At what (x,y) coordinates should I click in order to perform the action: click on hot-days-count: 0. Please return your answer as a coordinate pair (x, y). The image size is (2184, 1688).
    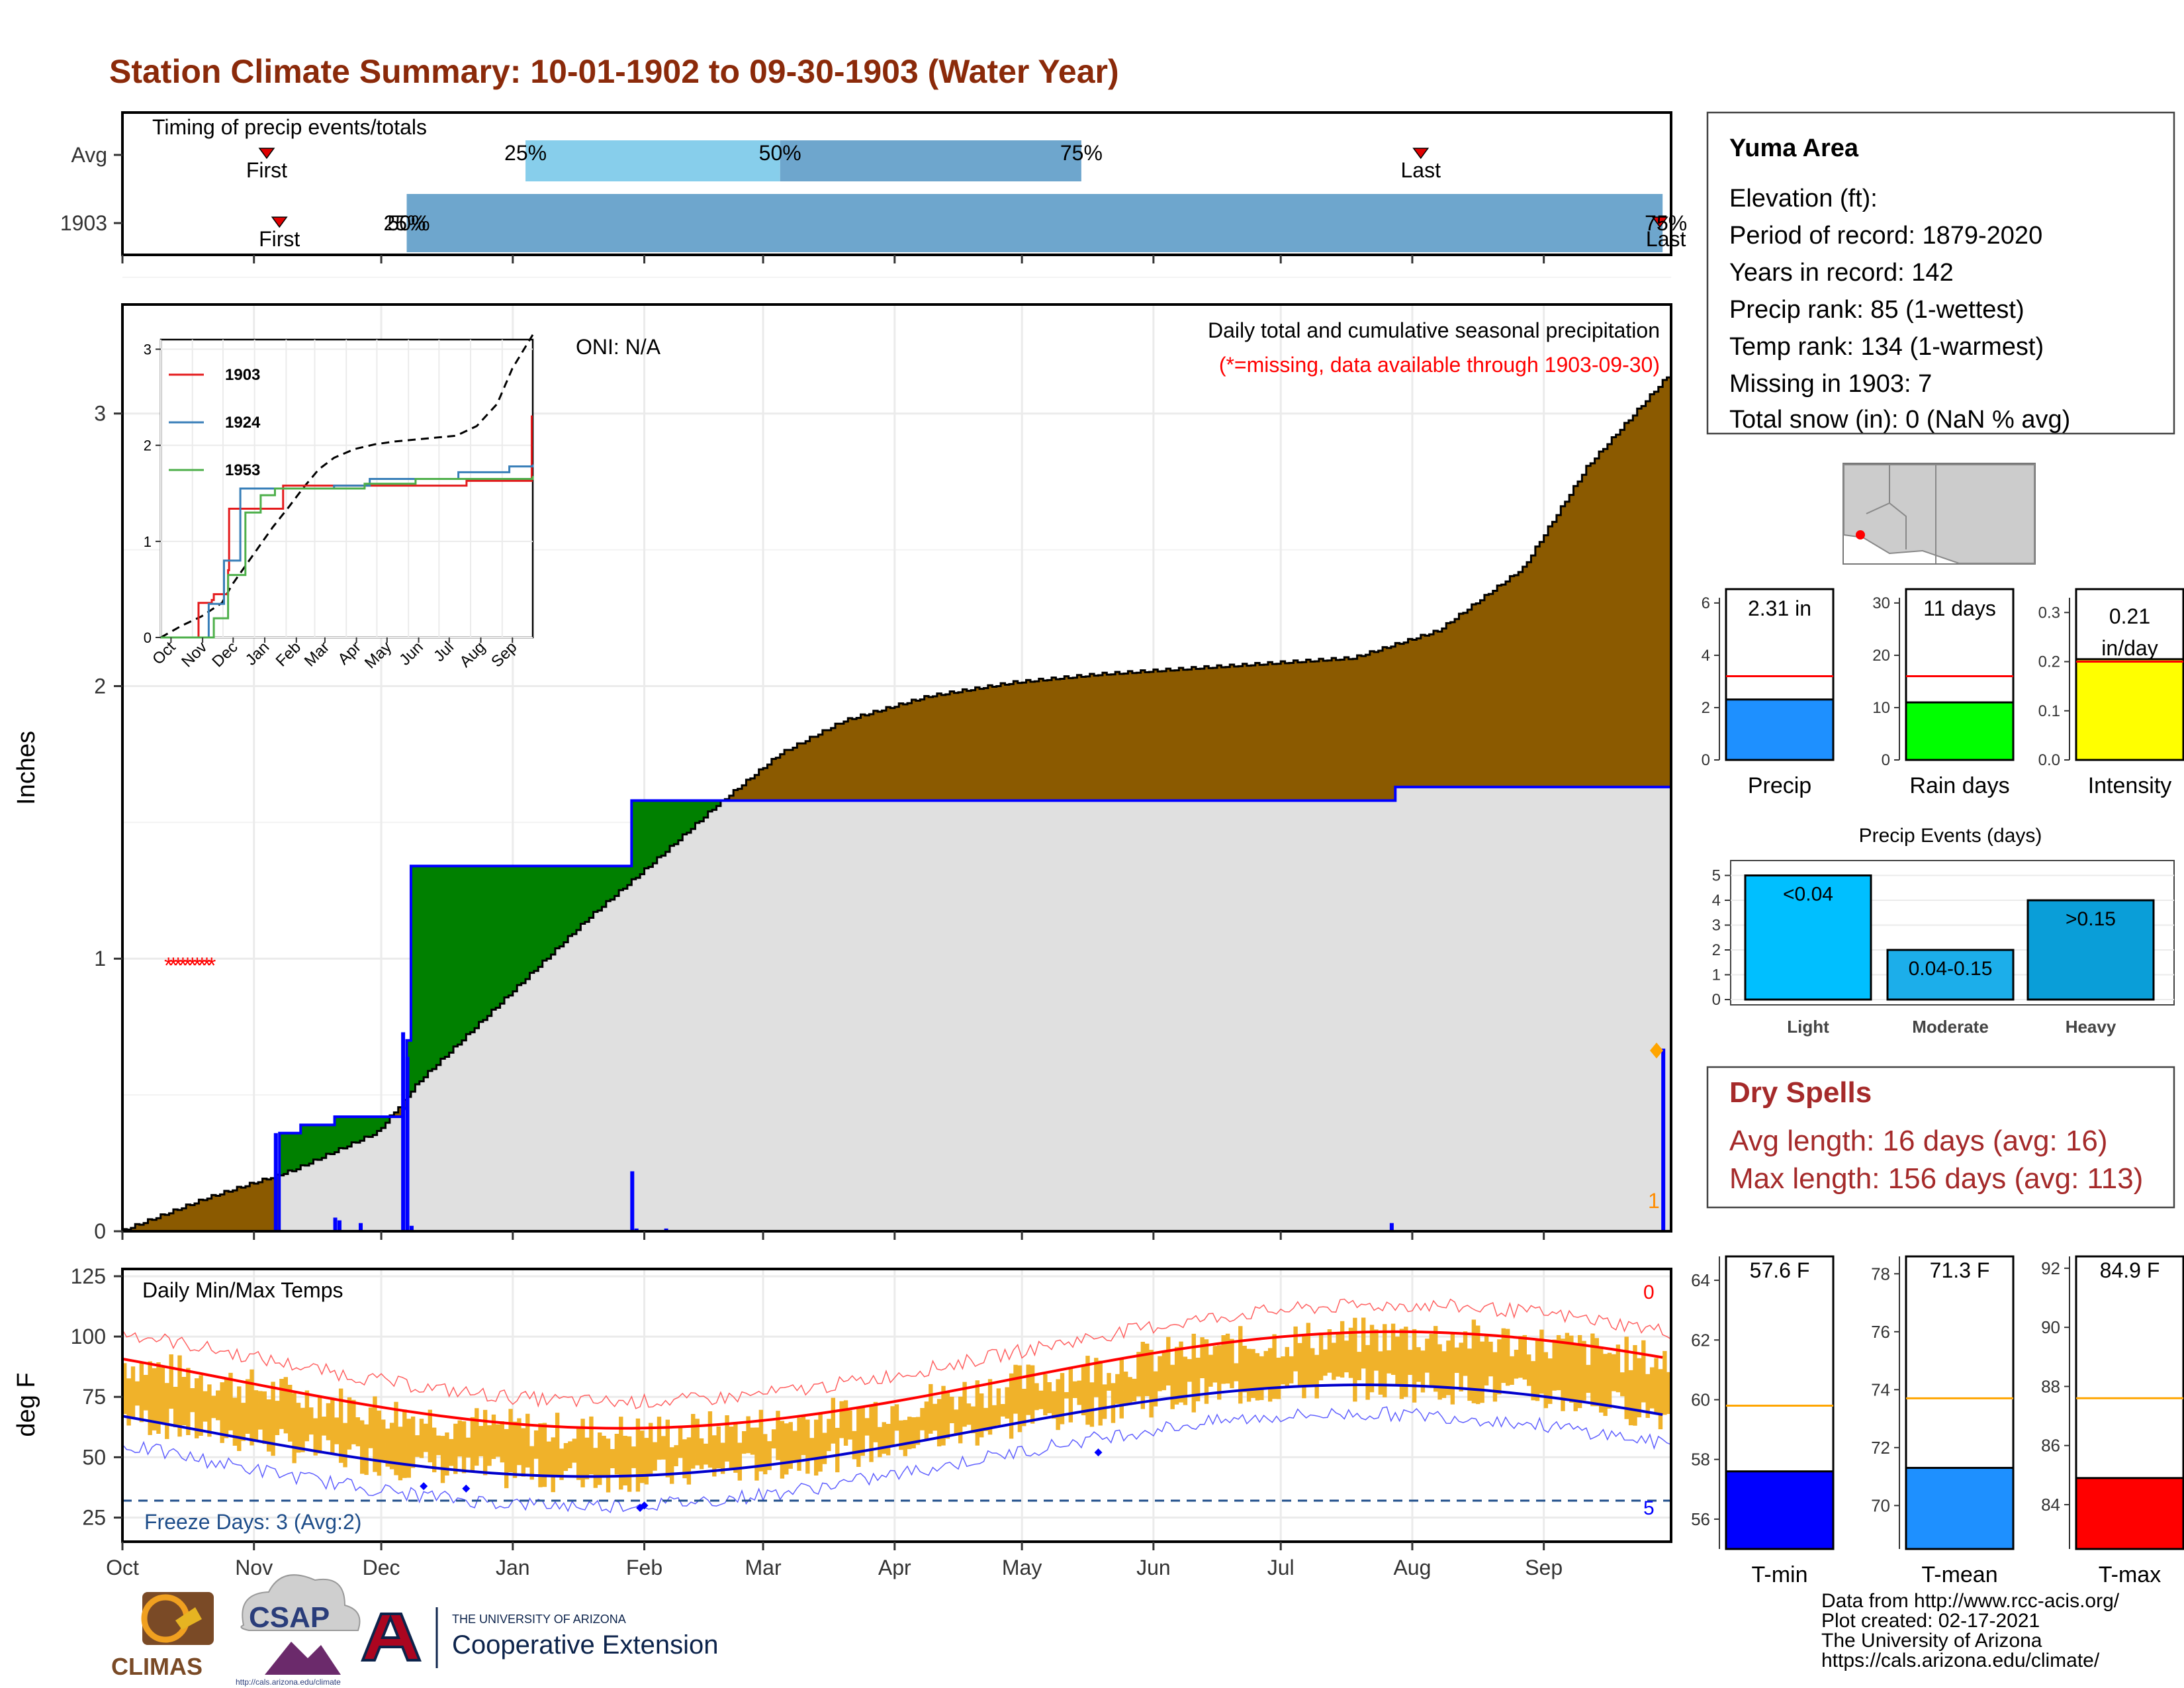
    Looking at the image, I should click on (1649, 1292).